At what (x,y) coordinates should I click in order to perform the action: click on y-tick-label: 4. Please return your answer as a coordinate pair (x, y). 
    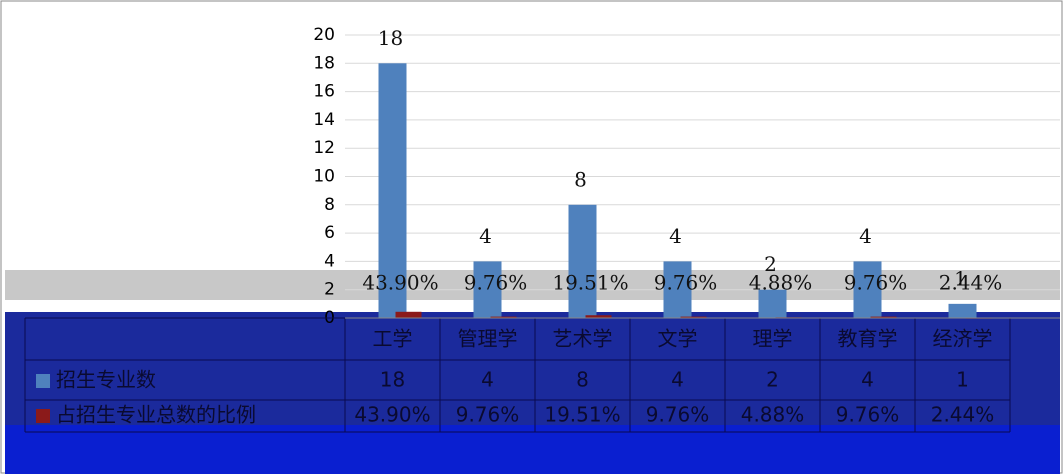
    Looking at the image, I should click on (329, 261).